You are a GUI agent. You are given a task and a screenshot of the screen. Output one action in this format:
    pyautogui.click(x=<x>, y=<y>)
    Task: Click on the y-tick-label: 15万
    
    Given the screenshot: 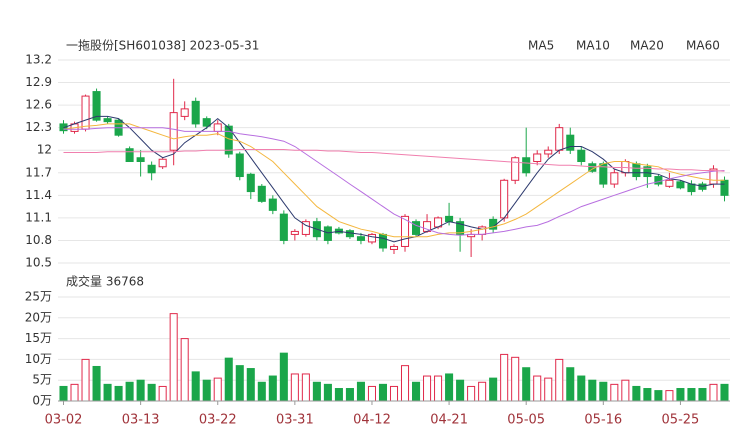 What is the action you would take?
    pyautogui.click(x=38, y=338)
    